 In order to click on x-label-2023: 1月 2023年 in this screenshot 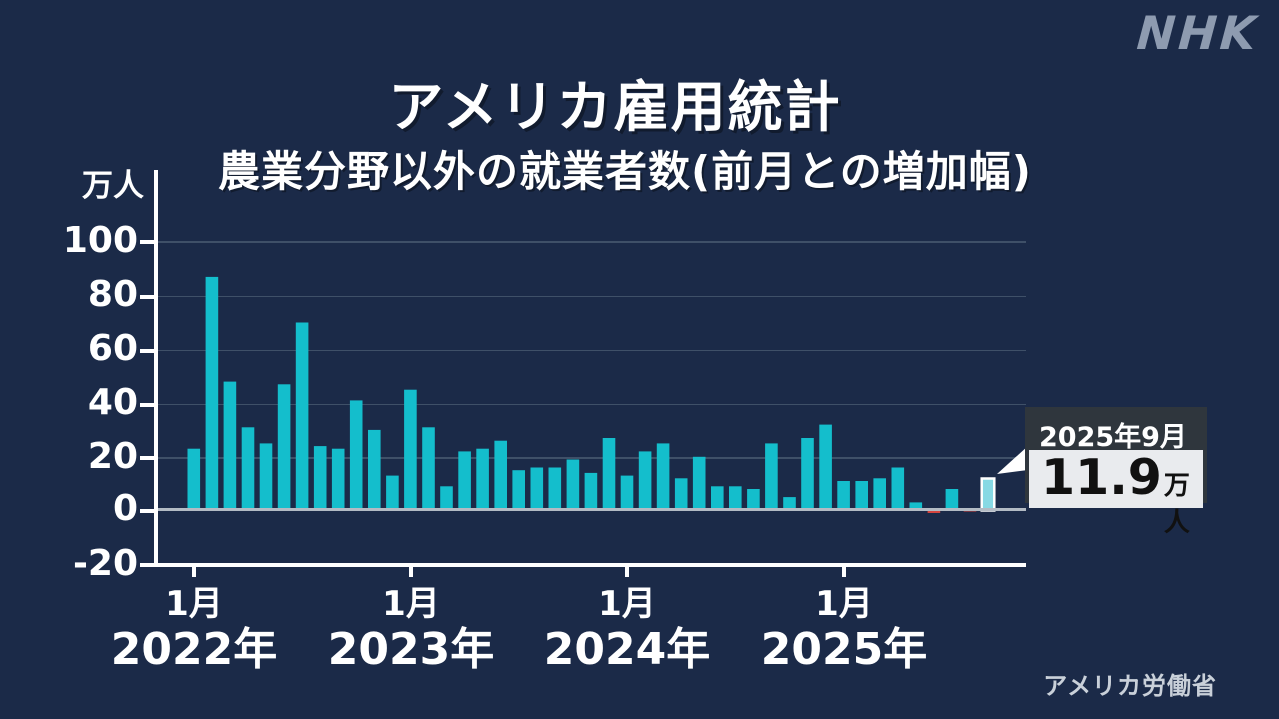, I will do `click(411, 630)`.